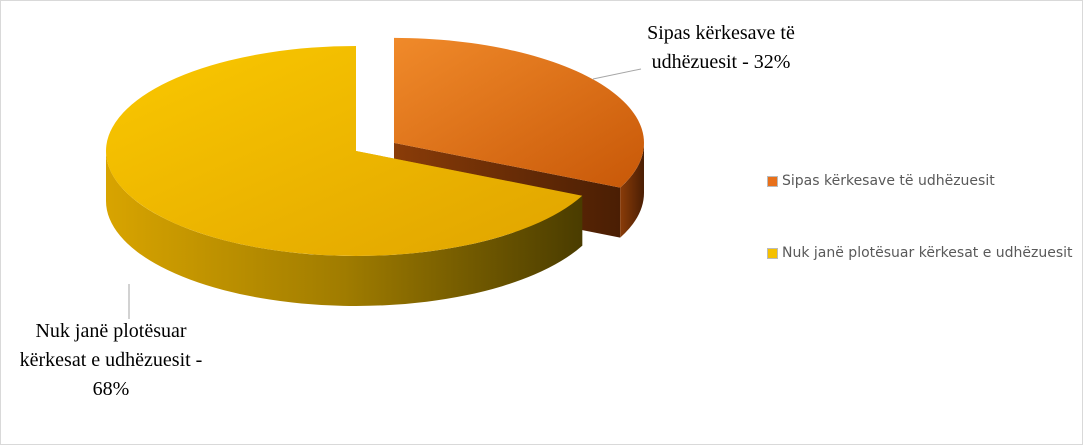 The image size is (1083, 445). I want to click on data-label: Sipas kërkesave të udhëzuesit - 32%, so click(721, 47).